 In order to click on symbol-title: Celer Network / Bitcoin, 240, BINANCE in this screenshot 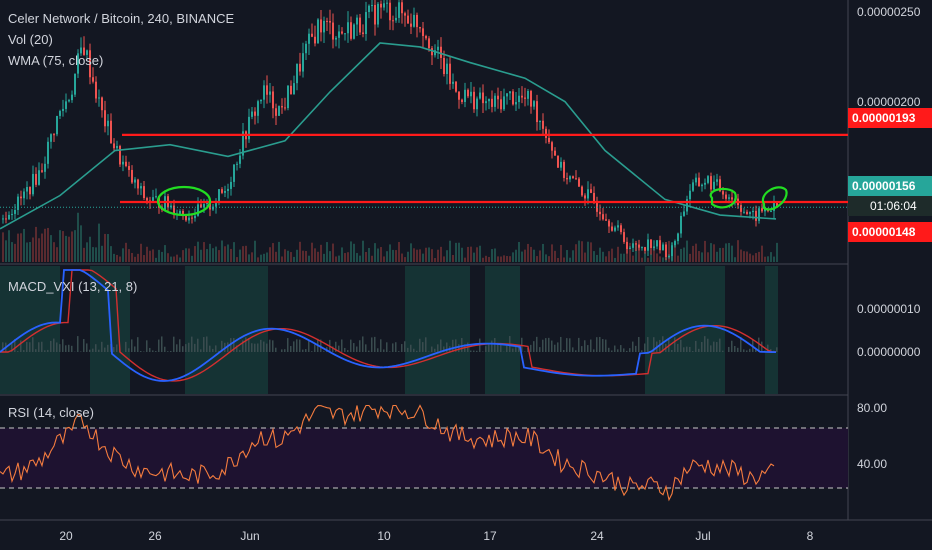, I will do `click(121, 18)`.